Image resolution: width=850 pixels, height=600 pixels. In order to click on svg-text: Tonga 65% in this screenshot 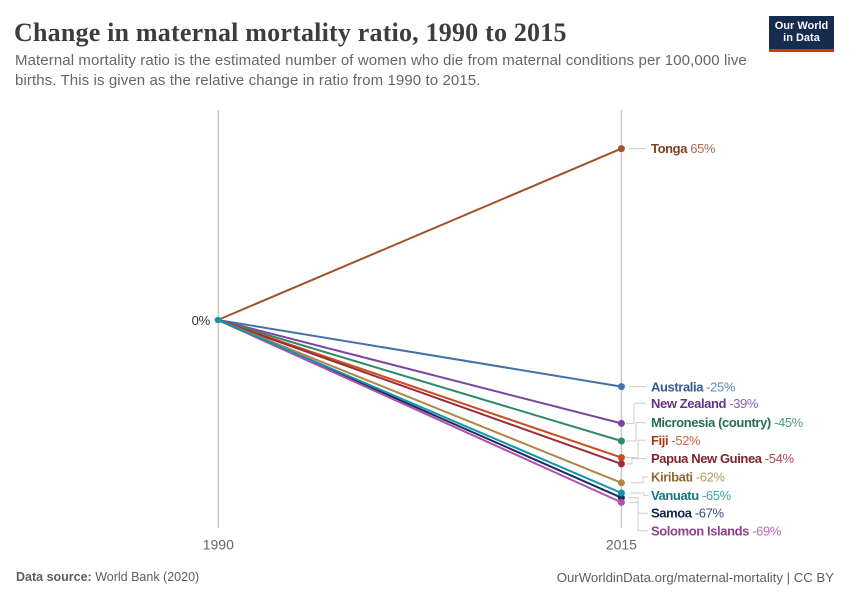, I will do `click(683, 148)`.